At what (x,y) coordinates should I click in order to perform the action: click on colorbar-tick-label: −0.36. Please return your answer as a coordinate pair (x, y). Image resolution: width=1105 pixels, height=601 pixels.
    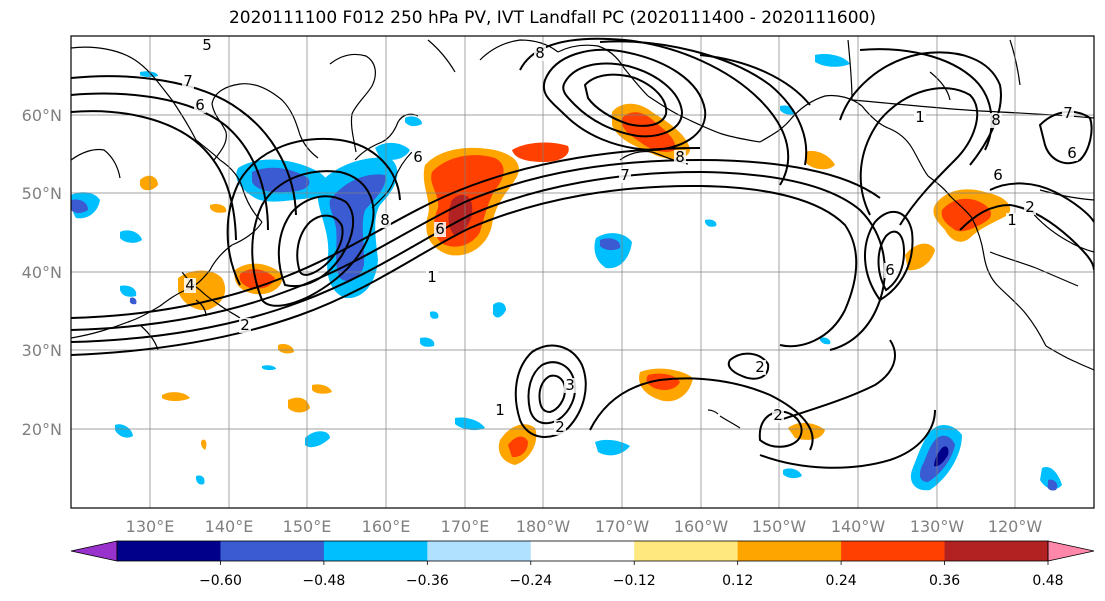
    Looking at the image, I should click on (427, 581).